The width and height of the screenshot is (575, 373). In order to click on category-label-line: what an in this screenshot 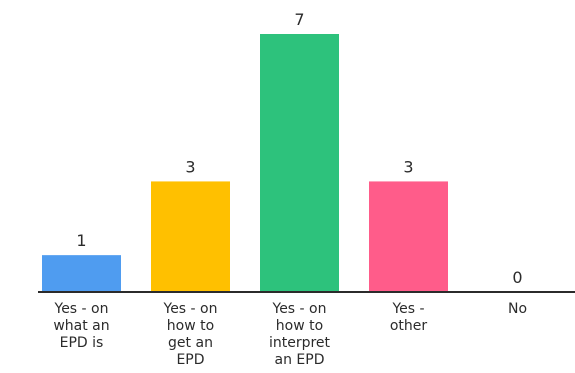, I will do `click(81, 326)`.